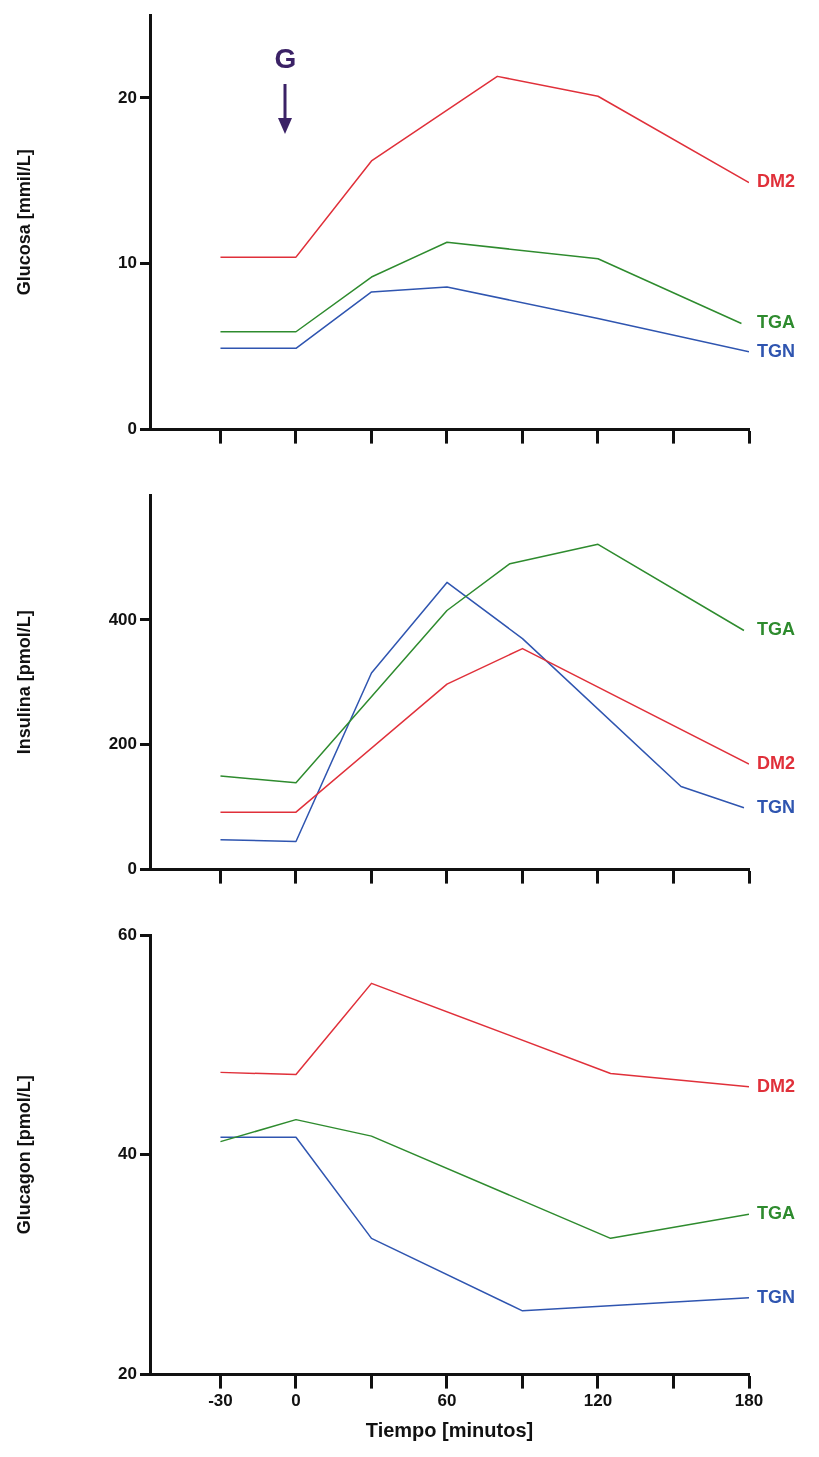  What do you see at coordinates (122, 744) in the screenshot?
I see `y-tick-label: 200` at bounding box center [122, 744].